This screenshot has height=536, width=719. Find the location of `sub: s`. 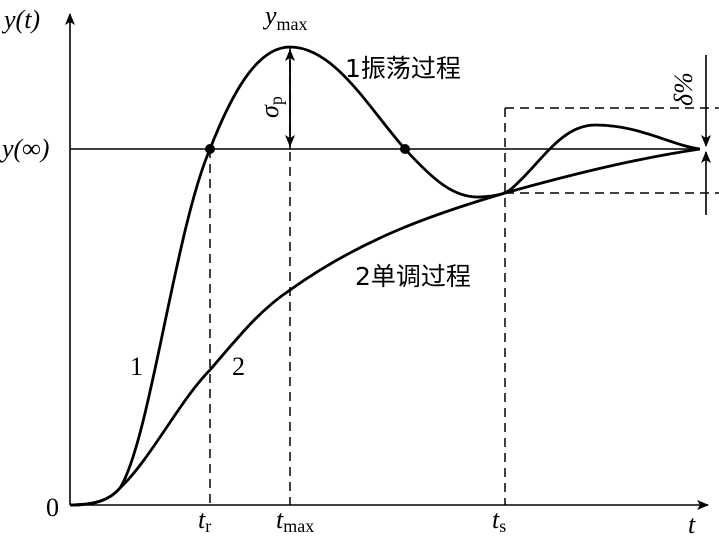

sub: s is located at coordinates (502, 526).